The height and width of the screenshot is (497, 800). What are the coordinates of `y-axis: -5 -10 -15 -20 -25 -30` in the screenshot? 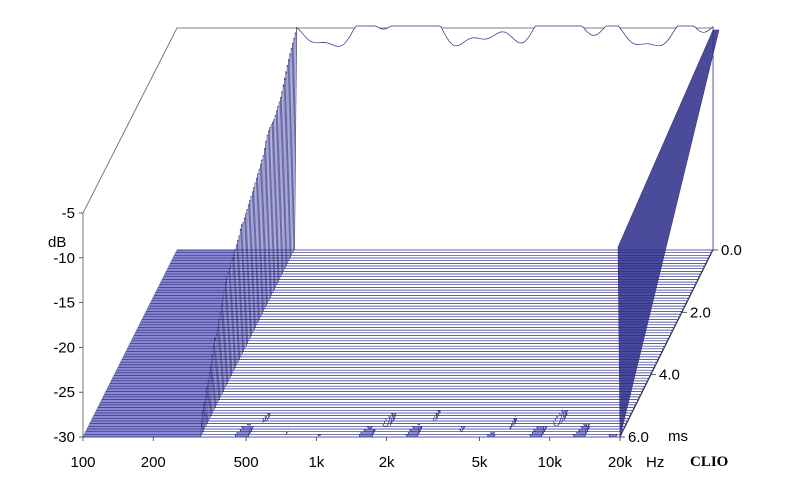 It's located at (68, 325).